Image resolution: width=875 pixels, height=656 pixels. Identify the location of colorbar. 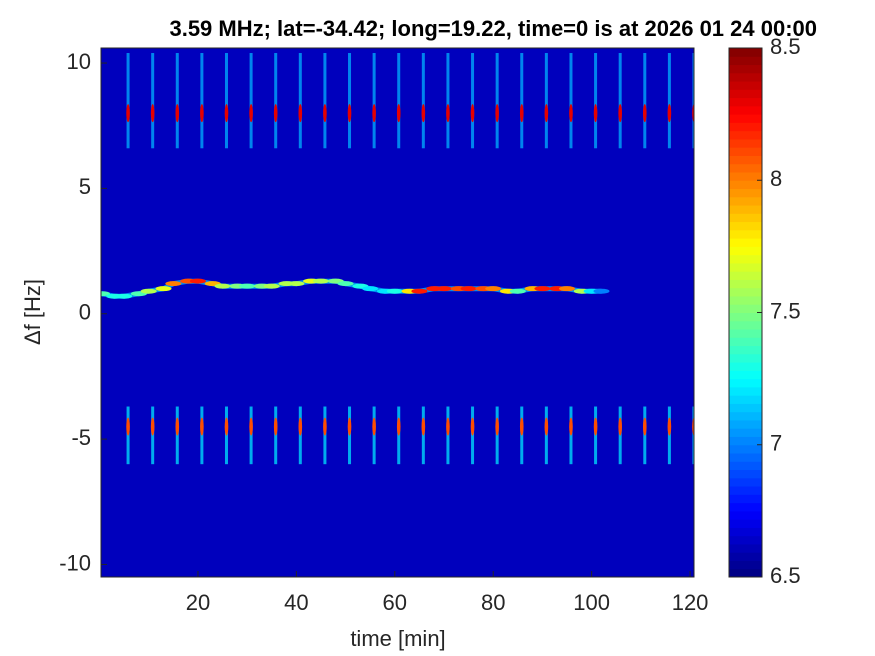
(745, 313).